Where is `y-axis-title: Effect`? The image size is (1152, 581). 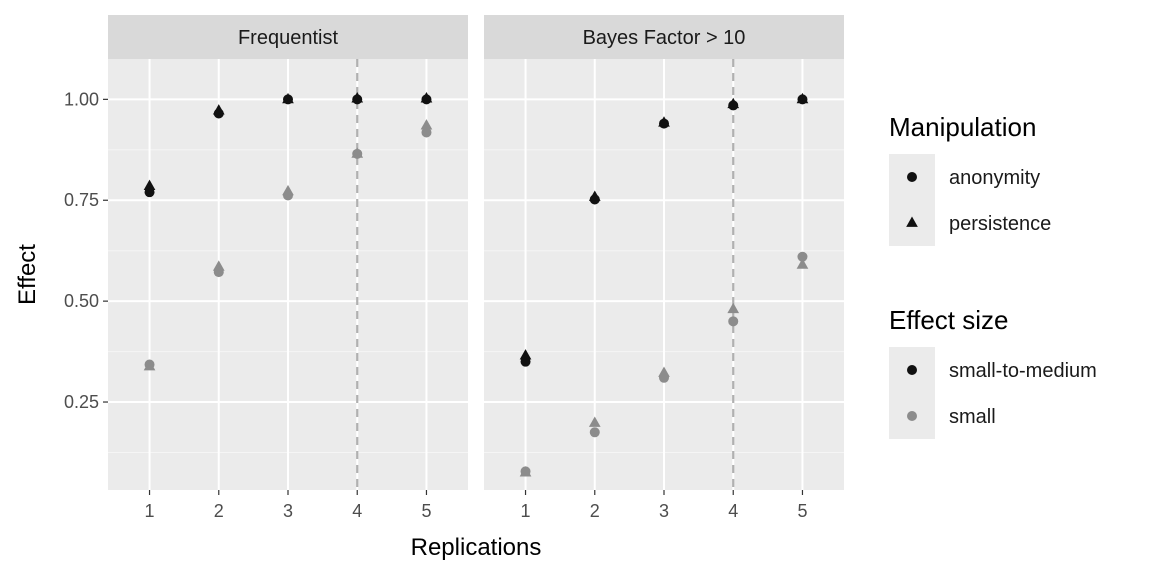
y-axis-title: Effect is located at coordinates (27, 274).